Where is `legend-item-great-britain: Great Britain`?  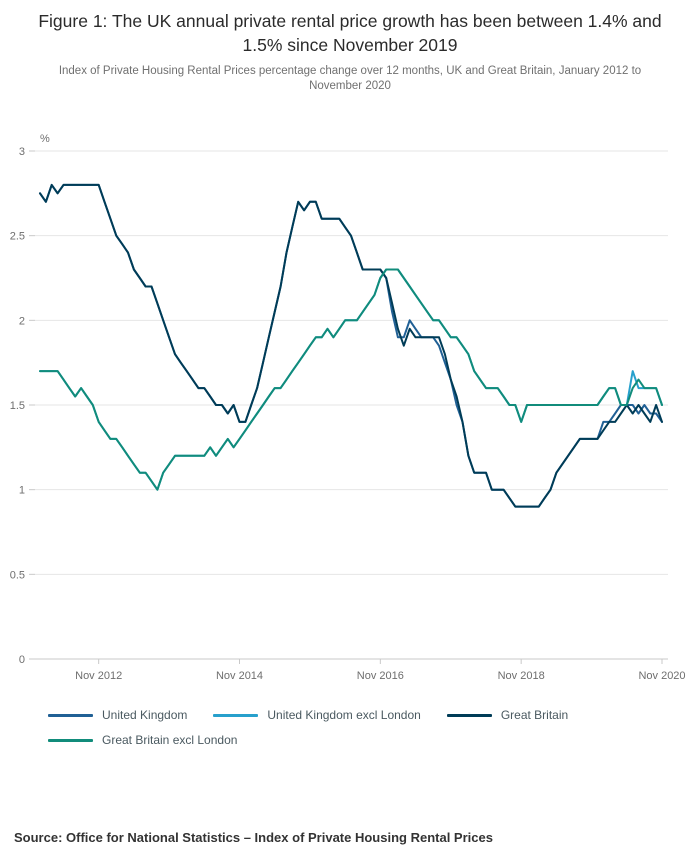 legend-item-great-britain: Great Britain is located at coordinates (507, 715).